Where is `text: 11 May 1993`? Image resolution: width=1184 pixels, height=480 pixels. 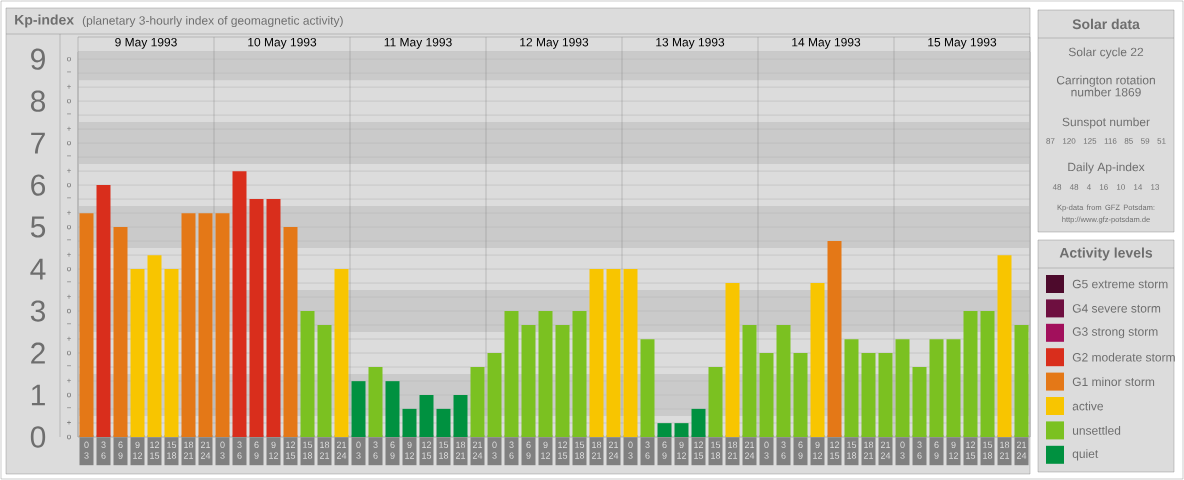
text: 11 May 1993 is located at coordinates (418, 43).